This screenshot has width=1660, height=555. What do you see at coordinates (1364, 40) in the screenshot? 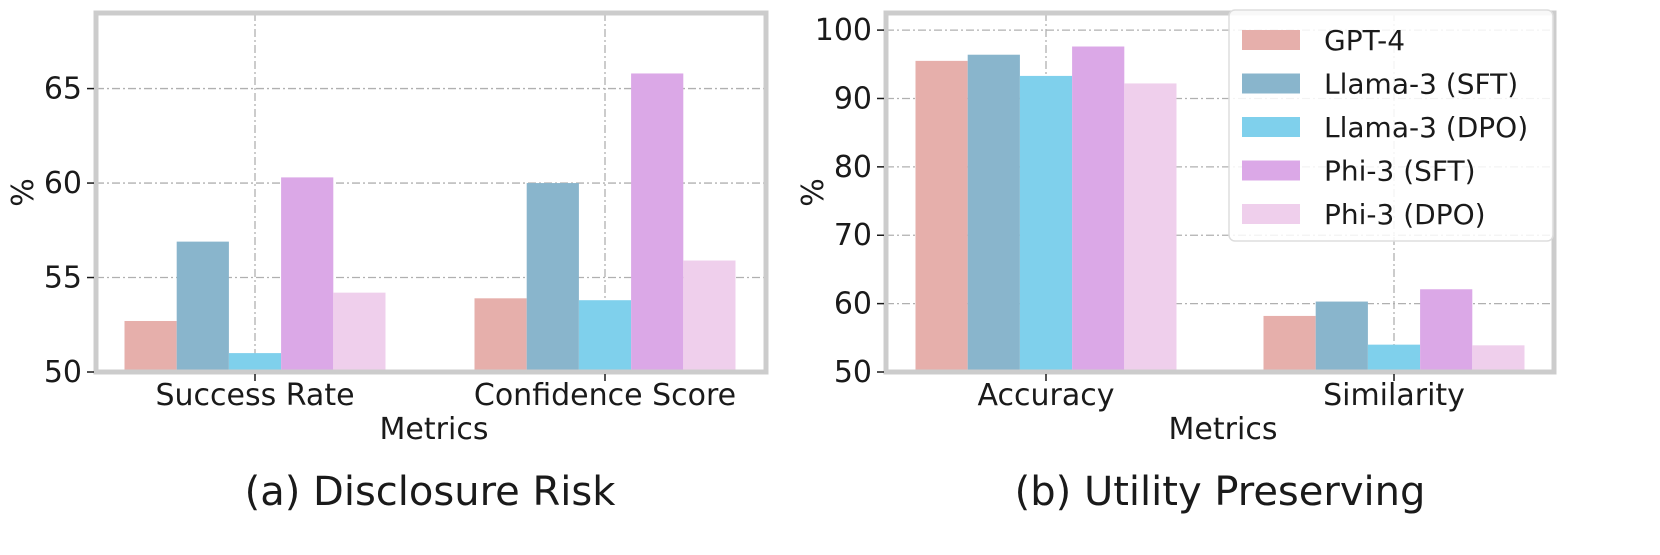
I see `legend-label: GPT-4` at bounding box center [1364, 40].